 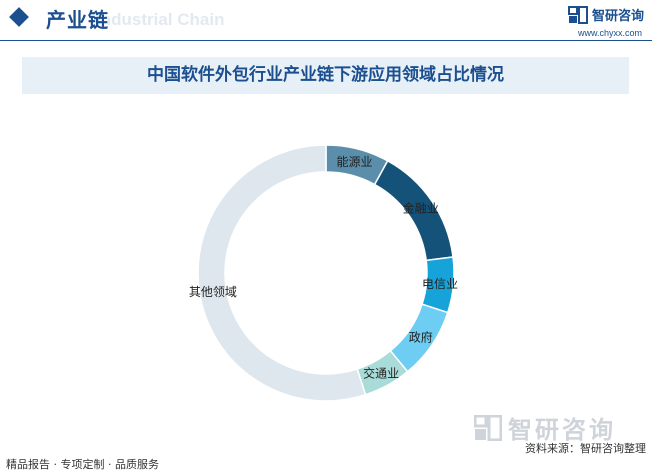 What do you see at coordinates (82, 464) in the screenshot?
I see `footer-tagline: 精品报告 · 专项定制 · 品质服务` at bounding box center [82, 464].